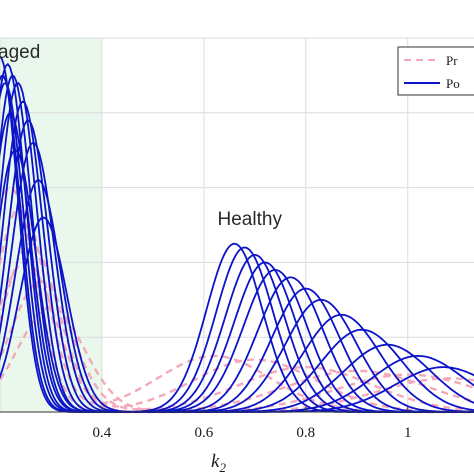  I want to click on legend-label-po: Po, so click(453, 83).